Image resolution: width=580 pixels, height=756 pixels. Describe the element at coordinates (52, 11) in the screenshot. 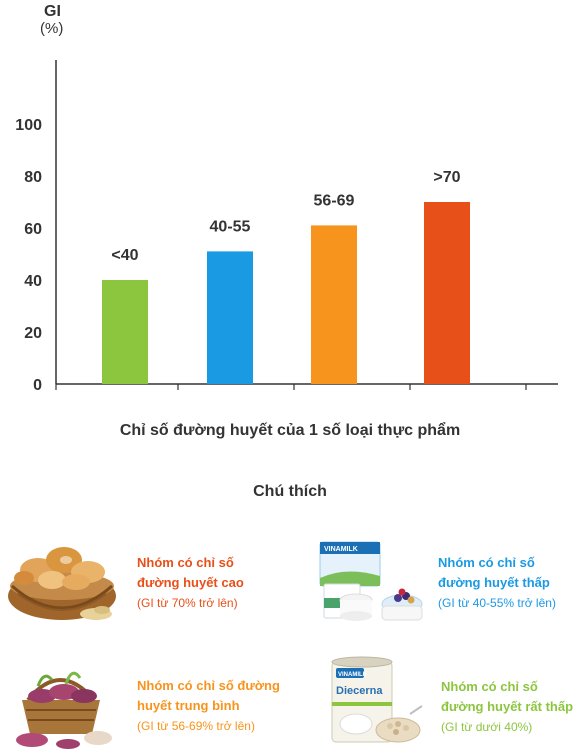

I see `y-axis-label: GI` at that location.